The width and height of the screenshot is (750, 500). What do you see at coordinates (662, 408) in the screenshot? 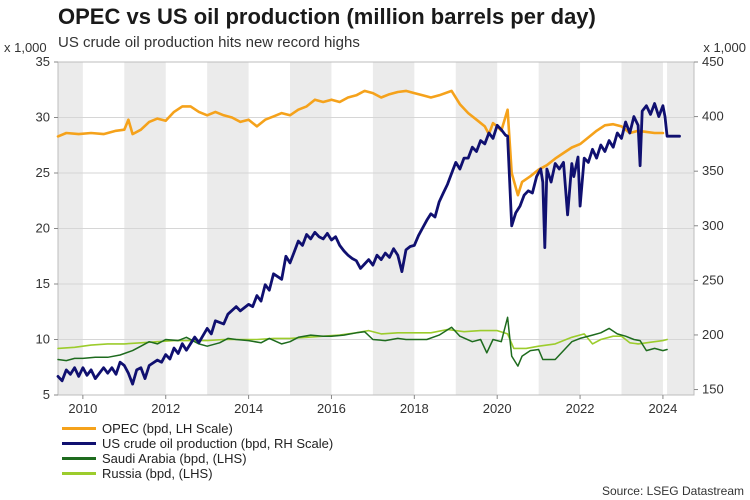
I see `x-tick-label: 2024` at bounding box center [662, 408].